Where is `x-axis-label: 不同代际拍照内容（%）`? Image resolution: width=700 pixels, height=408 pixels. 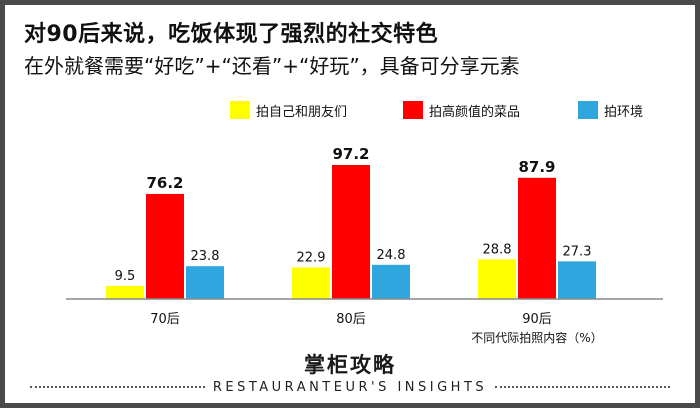
x-axis-label: 不同代际拍照内容（%） is located at coordinates (536, 337).